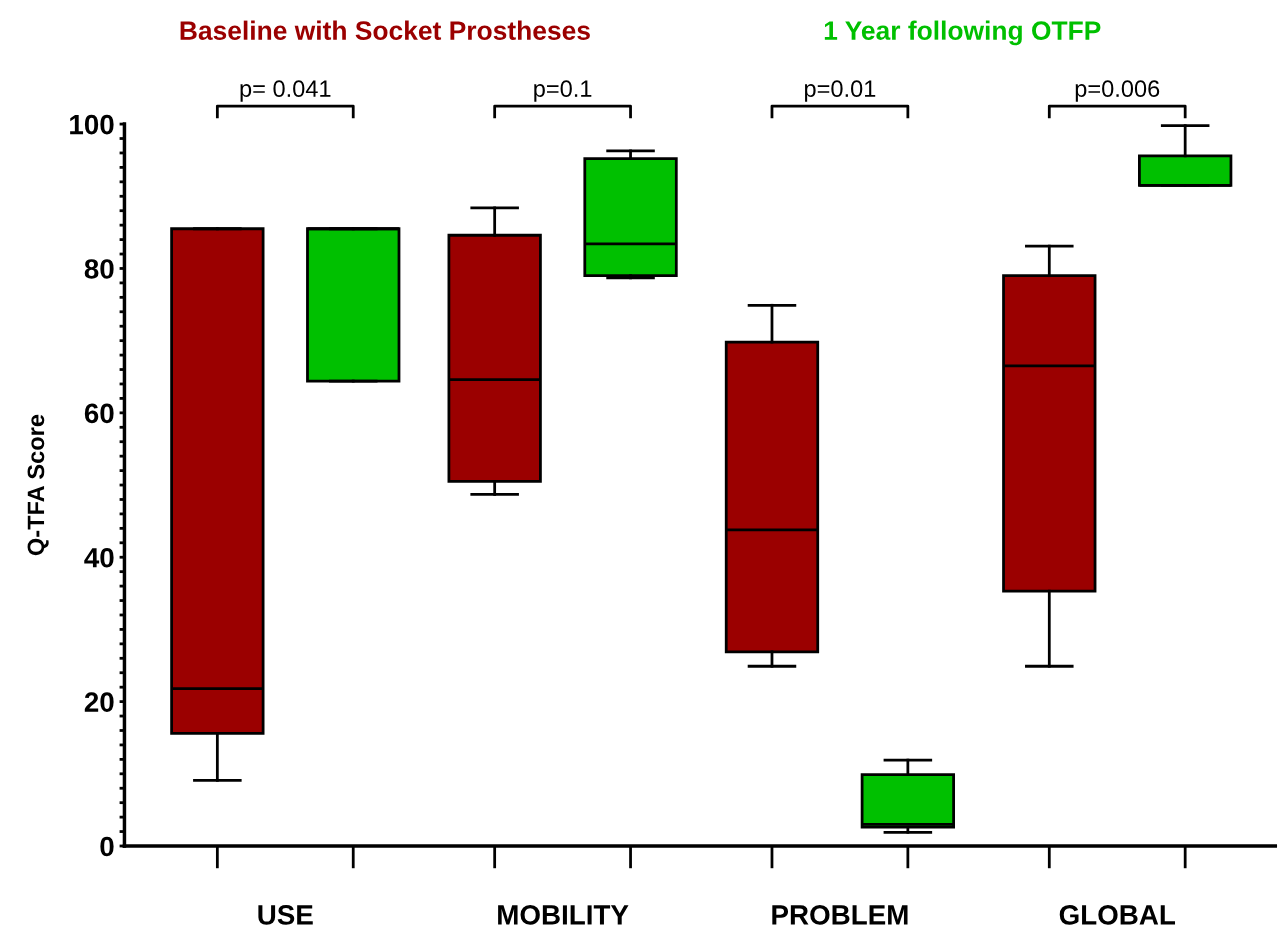  What do you see at coordinates (92, 124) in the screenshot?
I see `y-tick-label: 100` at bounding box center [92, 124].